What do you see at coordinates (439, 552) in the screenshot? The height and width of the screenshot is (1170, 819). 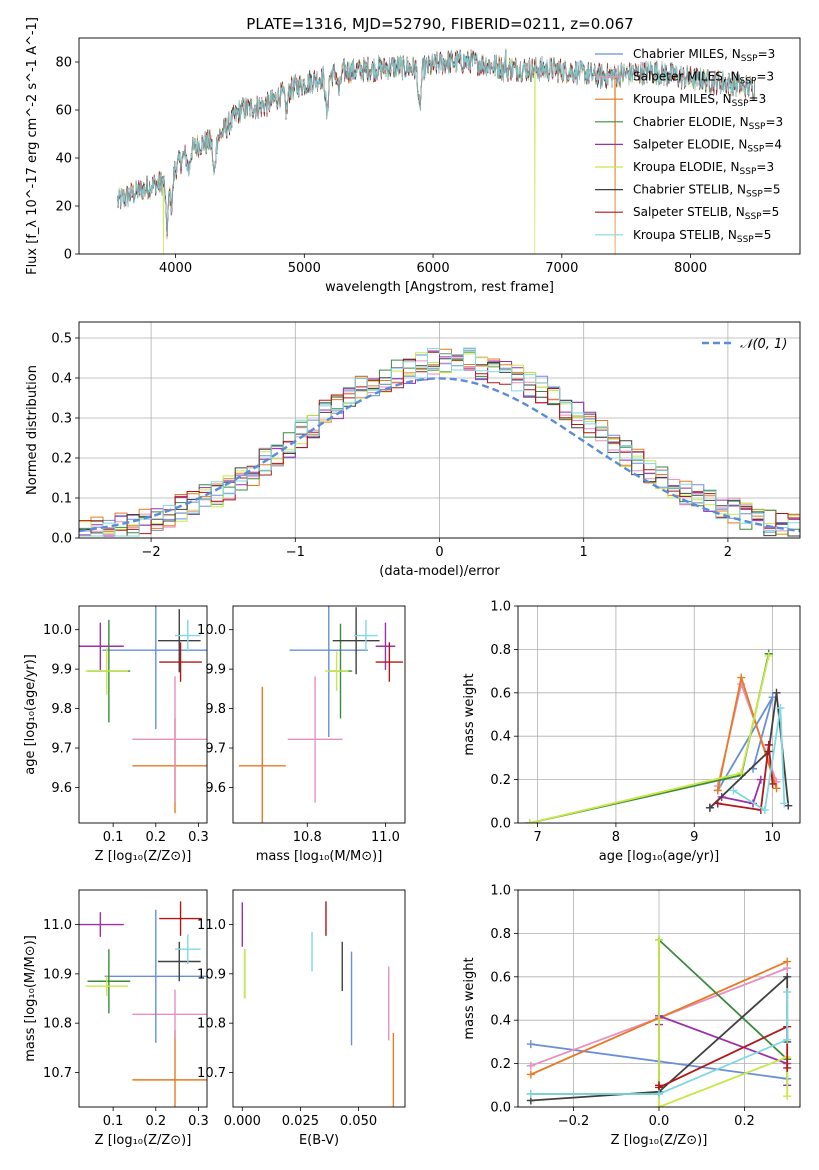 I see `x-tick-label: 0` at bounding box center [439, 552].